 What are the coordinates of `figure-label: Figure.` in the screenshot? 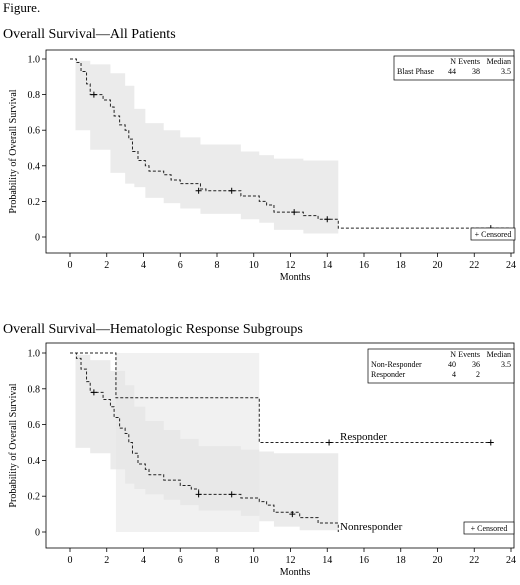 It's located at (21, 7).